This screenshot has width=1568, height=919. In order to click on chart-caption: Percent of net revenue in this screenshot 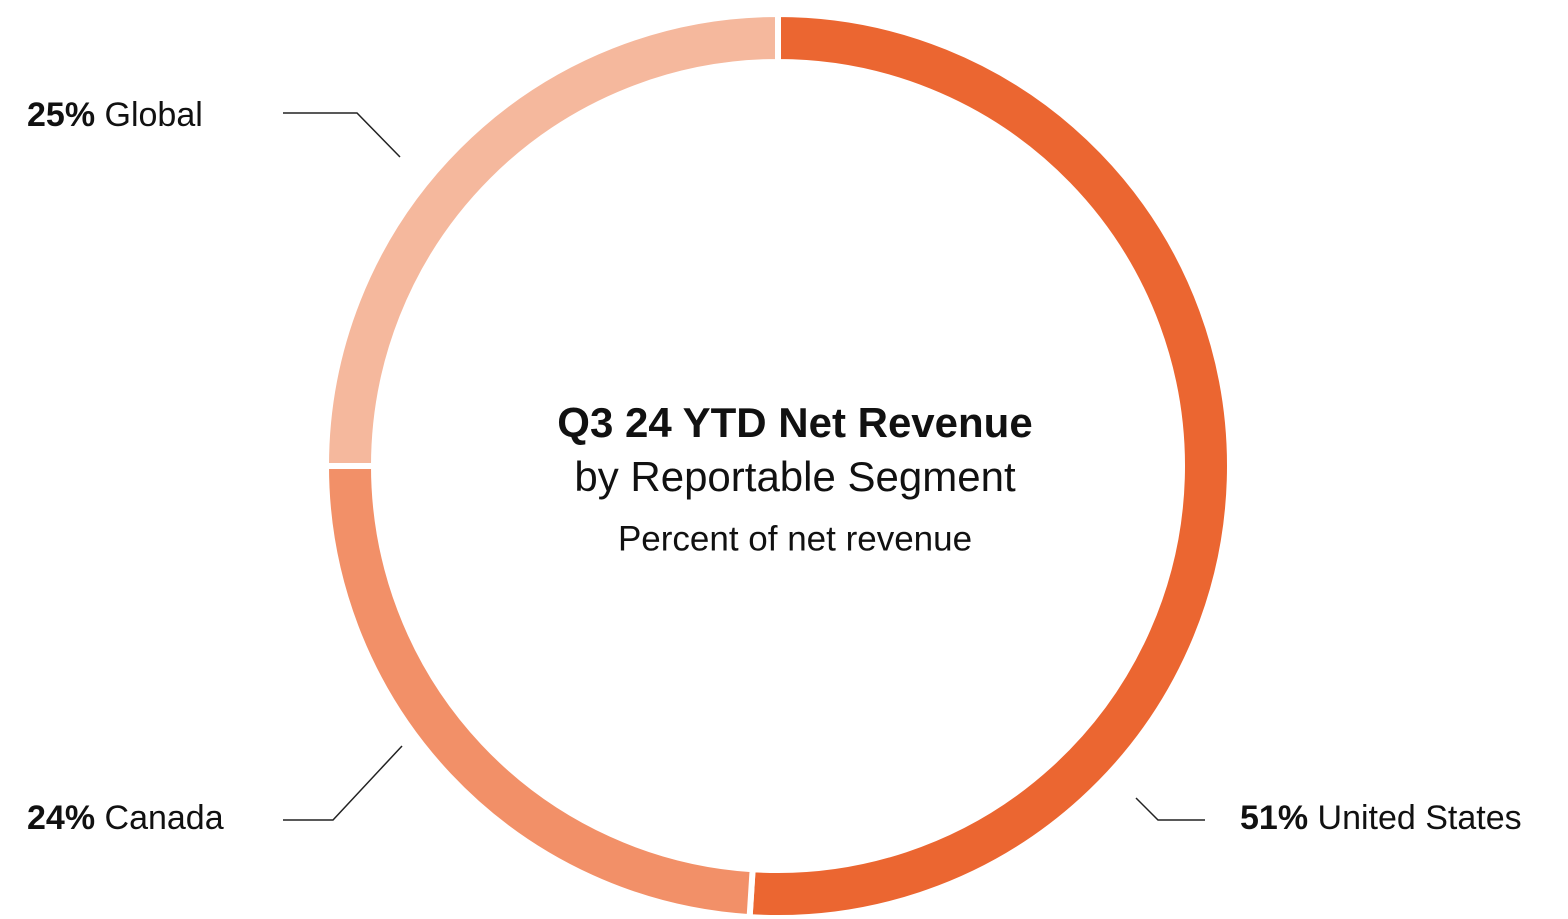, I will do `click(795, 538)`.